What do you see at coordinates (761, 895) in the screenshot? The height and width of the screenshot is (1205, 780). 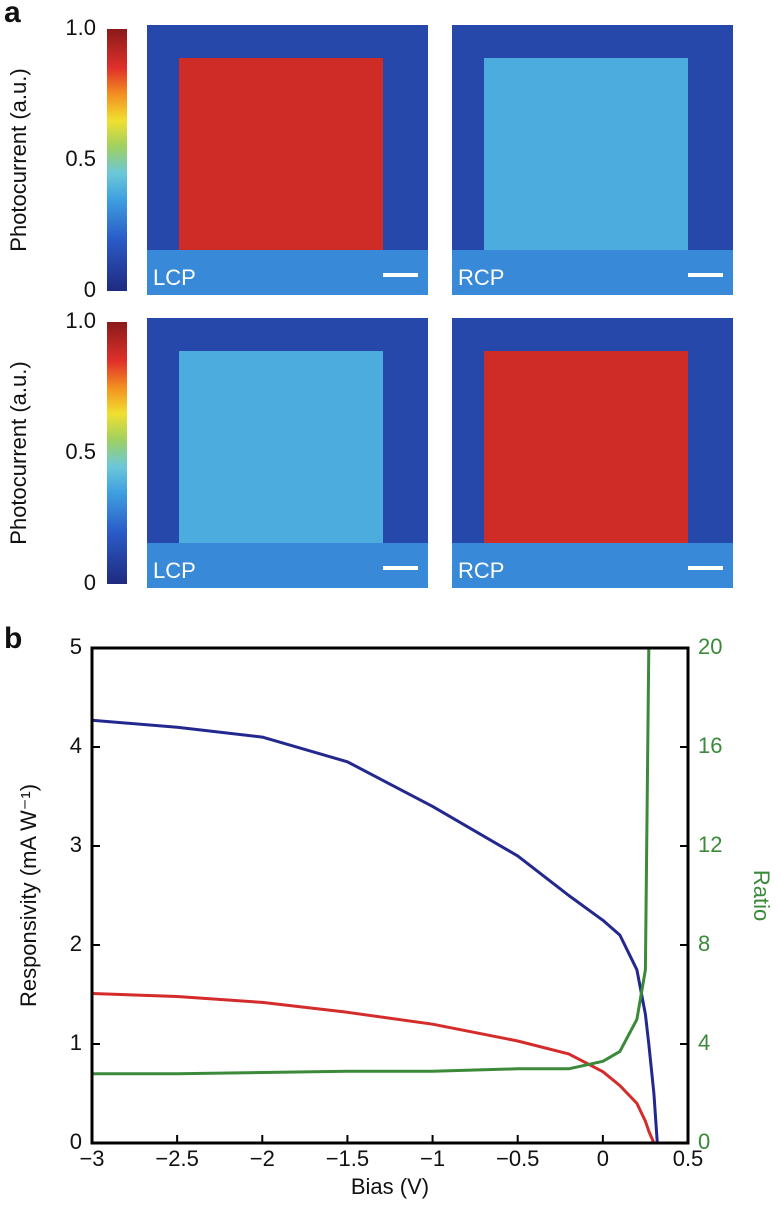 I see `y2-axis-label: Ratio` at bounding box center [761, 895].